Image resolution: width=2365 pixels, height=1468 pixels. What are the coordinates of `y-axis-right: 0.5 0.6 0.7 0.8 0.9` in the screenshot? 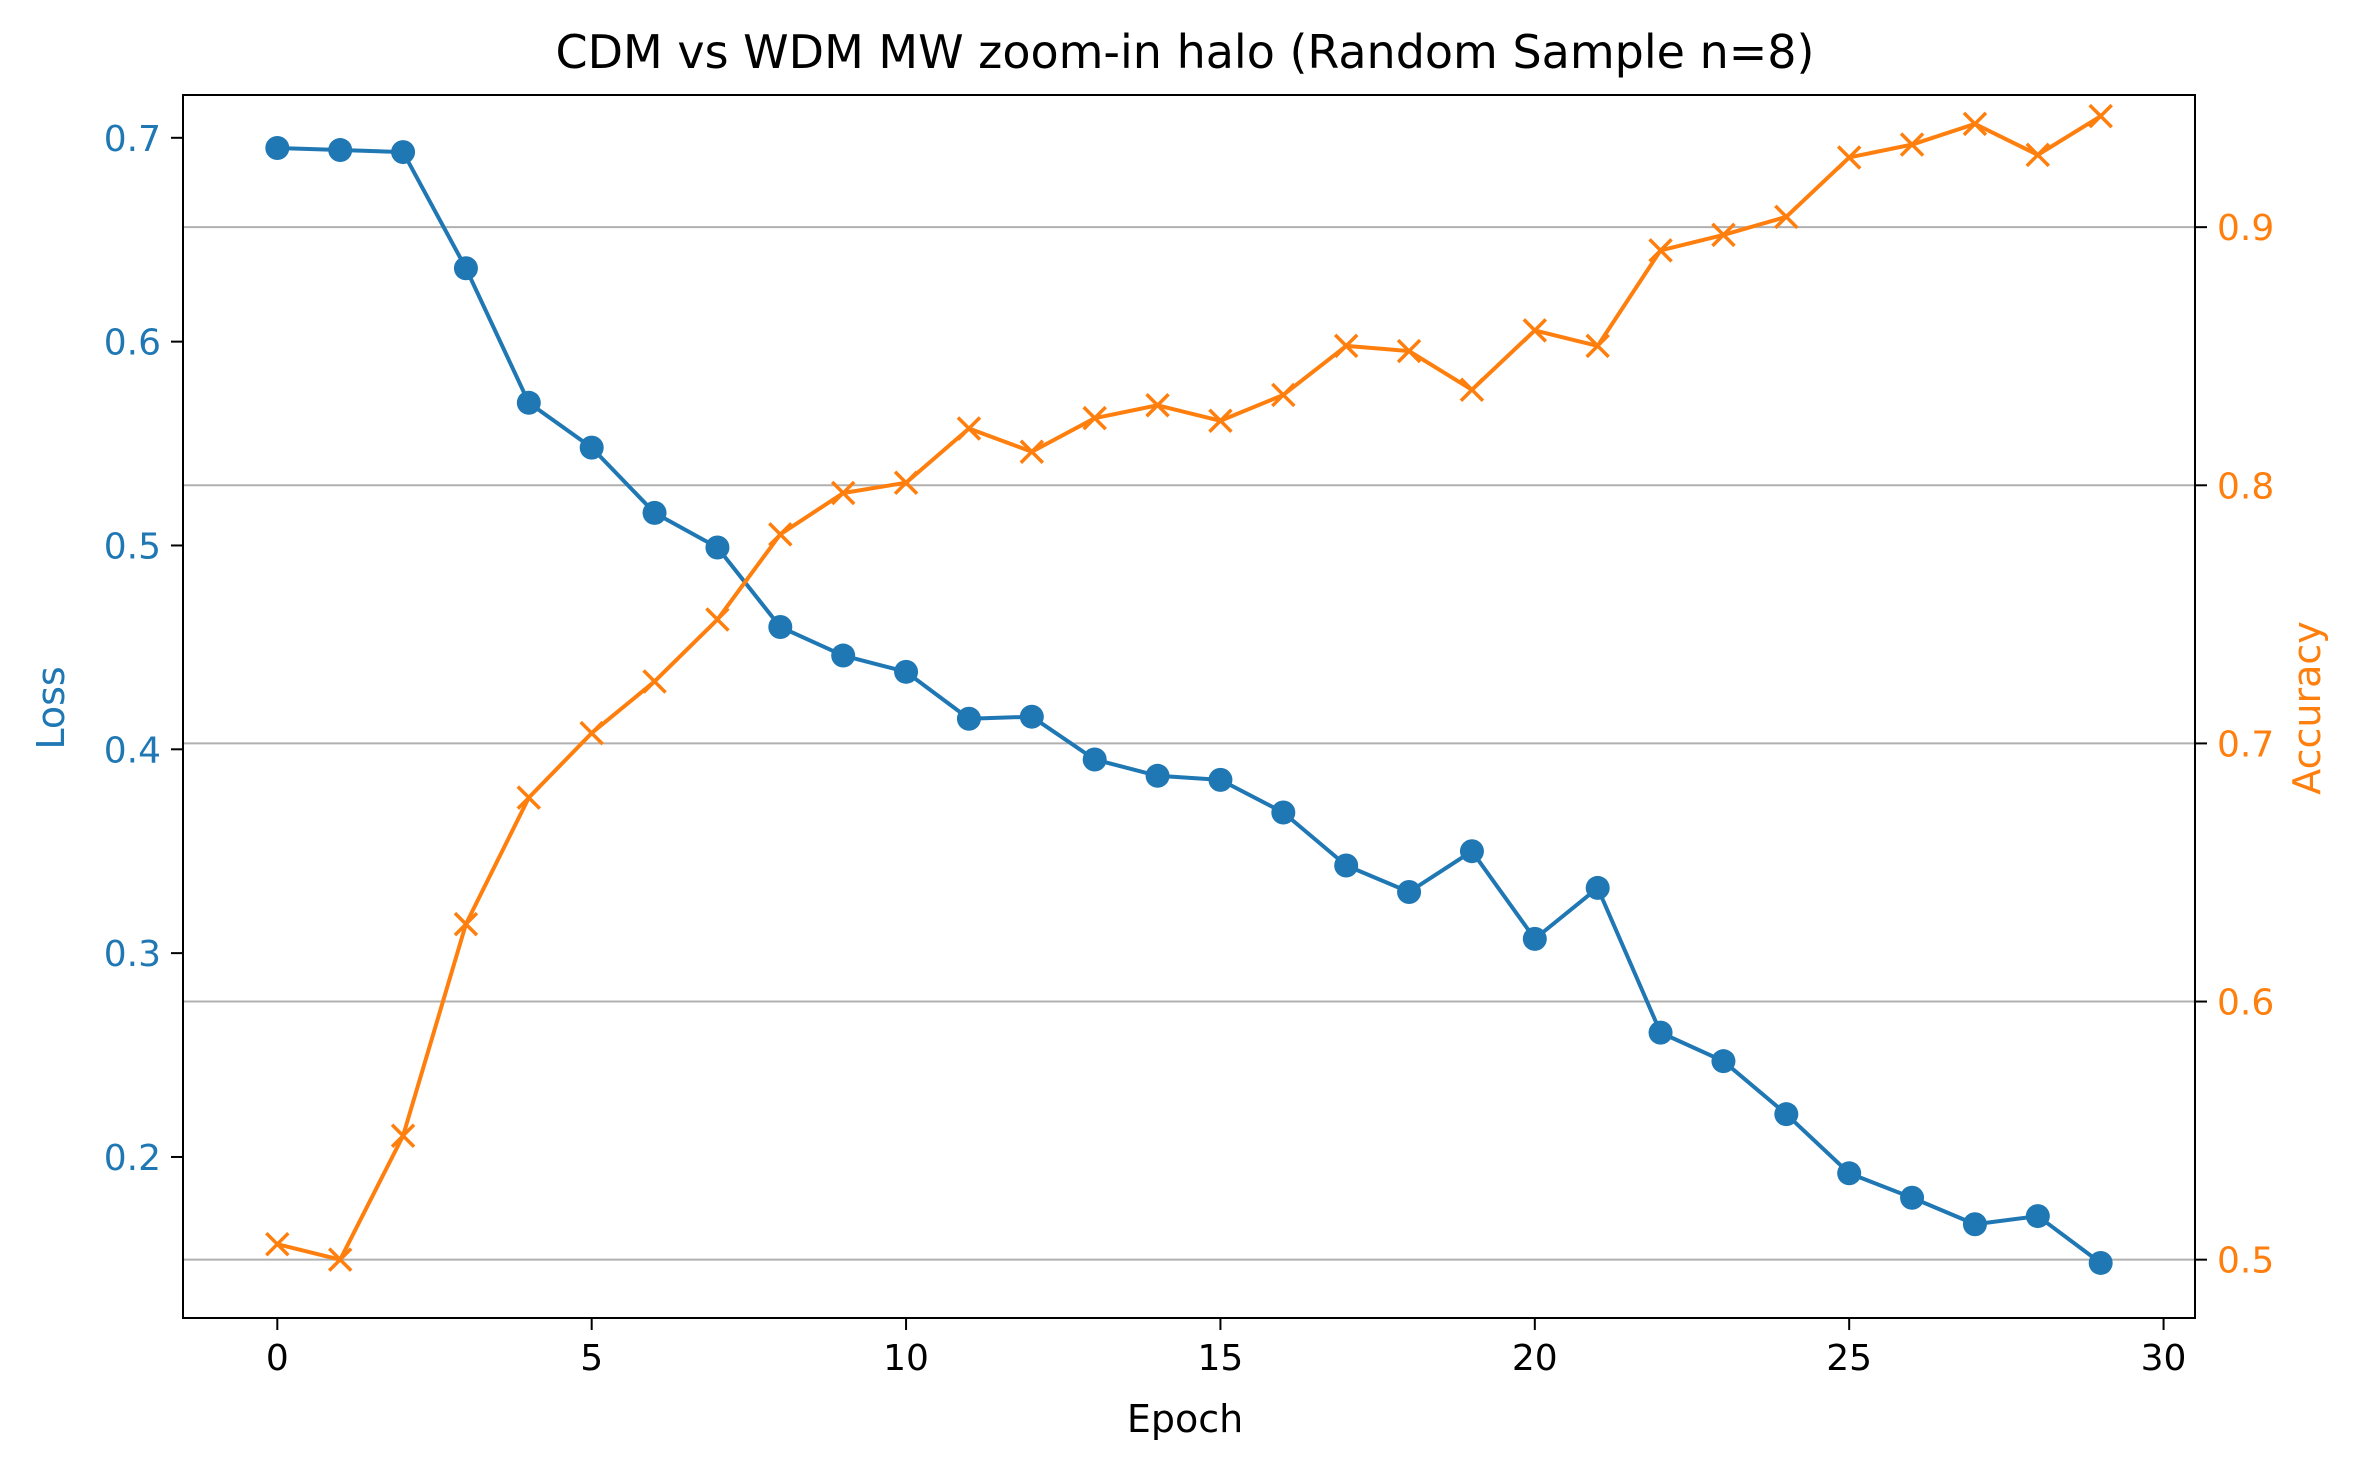 It's located at (2234, 745).